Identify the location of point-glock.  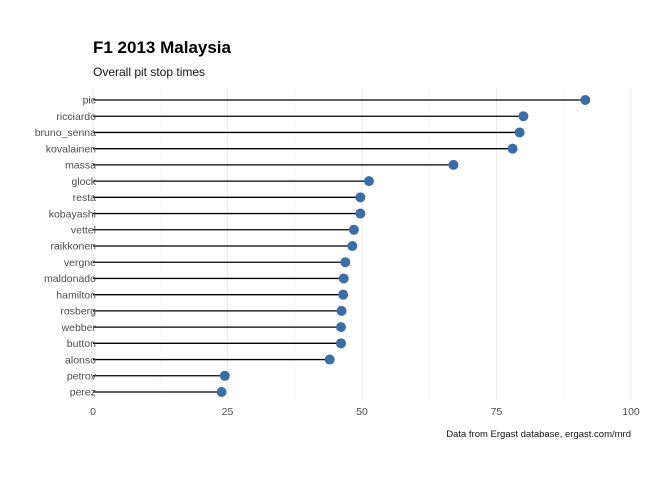
(368, 181).